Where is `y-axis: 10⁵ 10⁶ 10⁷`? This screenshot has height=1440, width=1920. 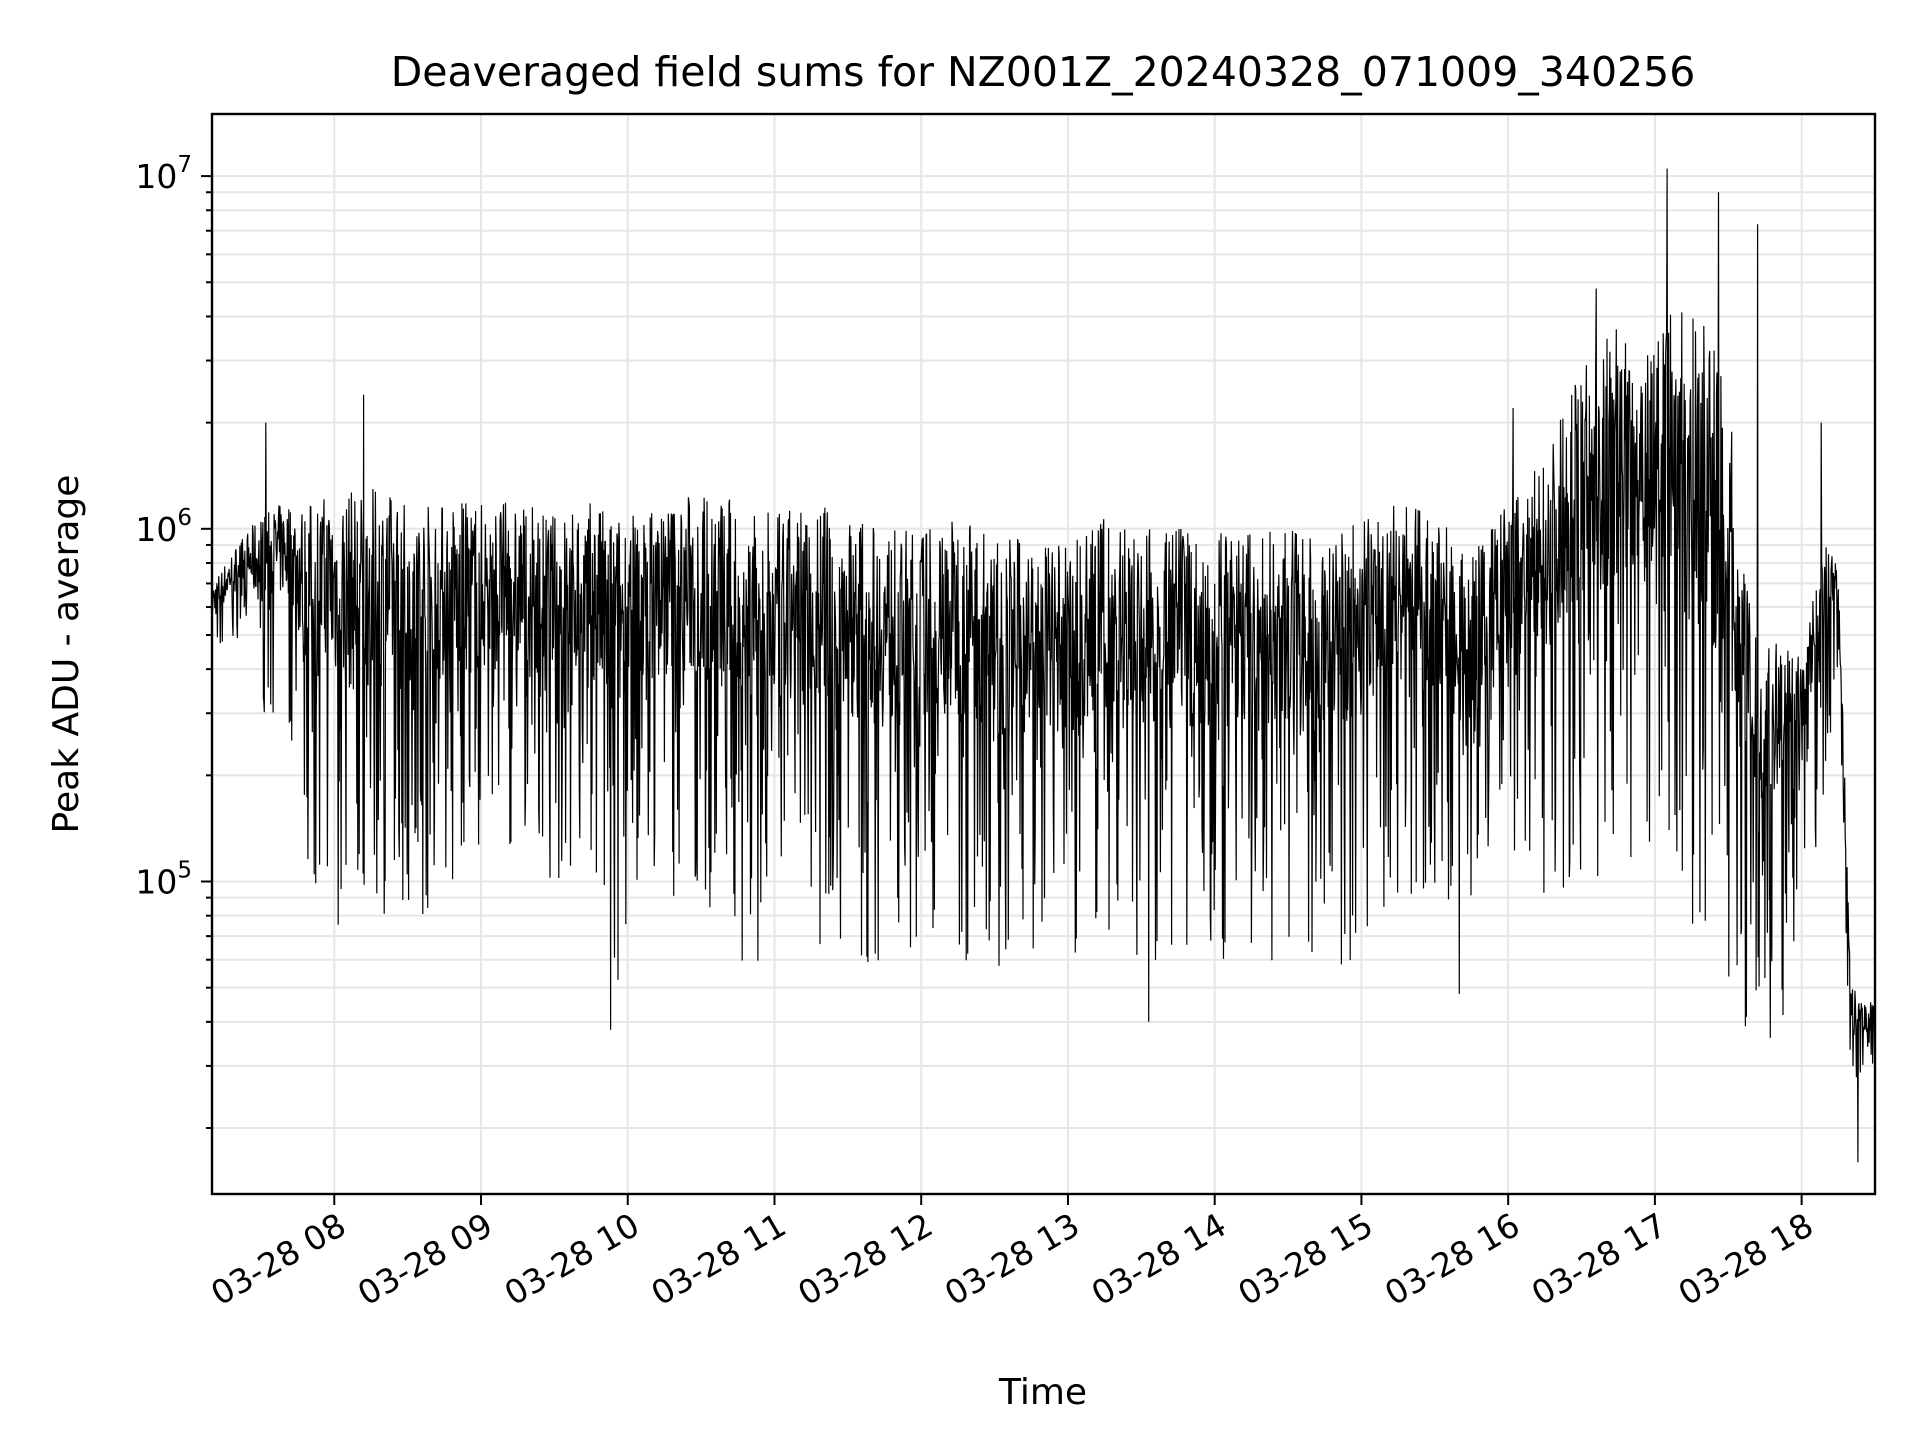 y-axis: 10⁵ 10⁶ 10⁷ is located at coordinates (173, 641).